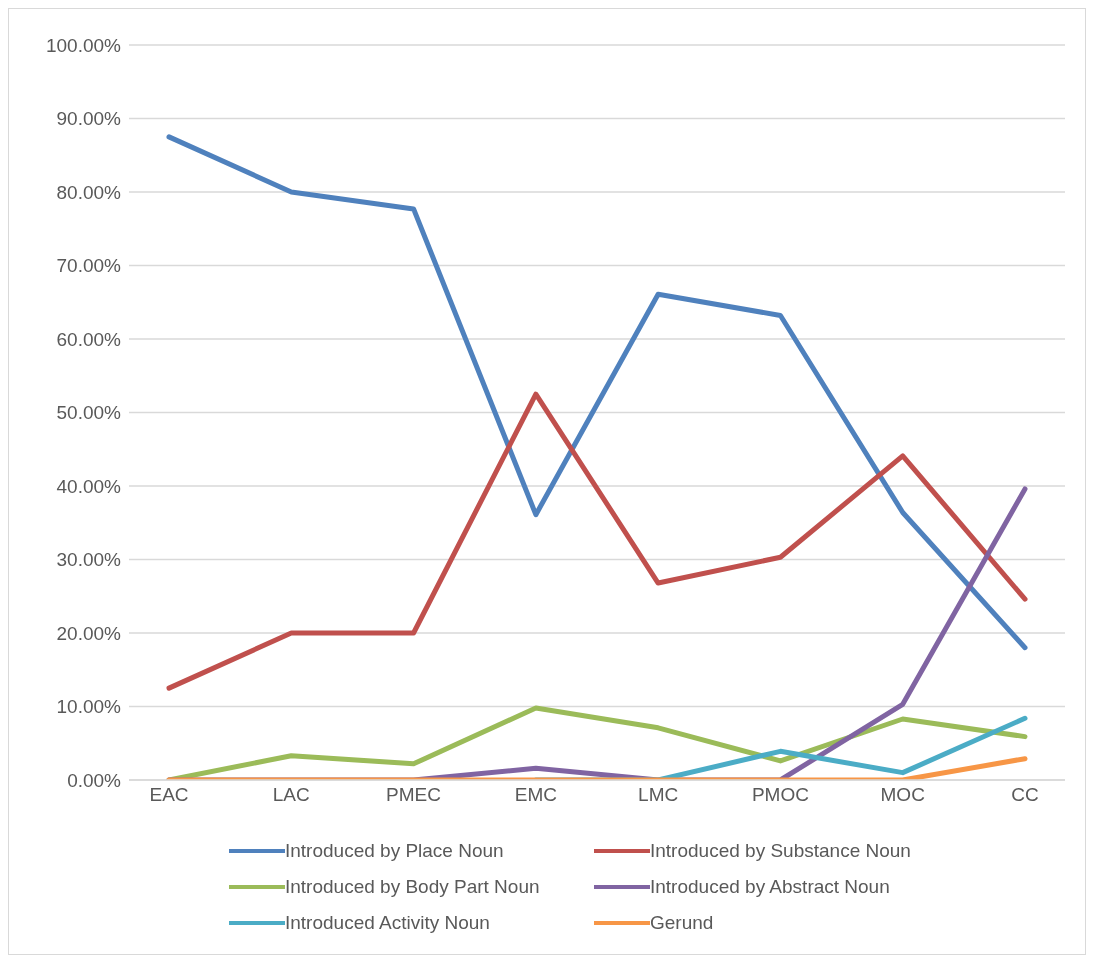 This screenshot has width=1094, height=961. Describe the element at coordinates (89, 119) in the screenshot. I see `y-tick-label: 90.00%` at that location.